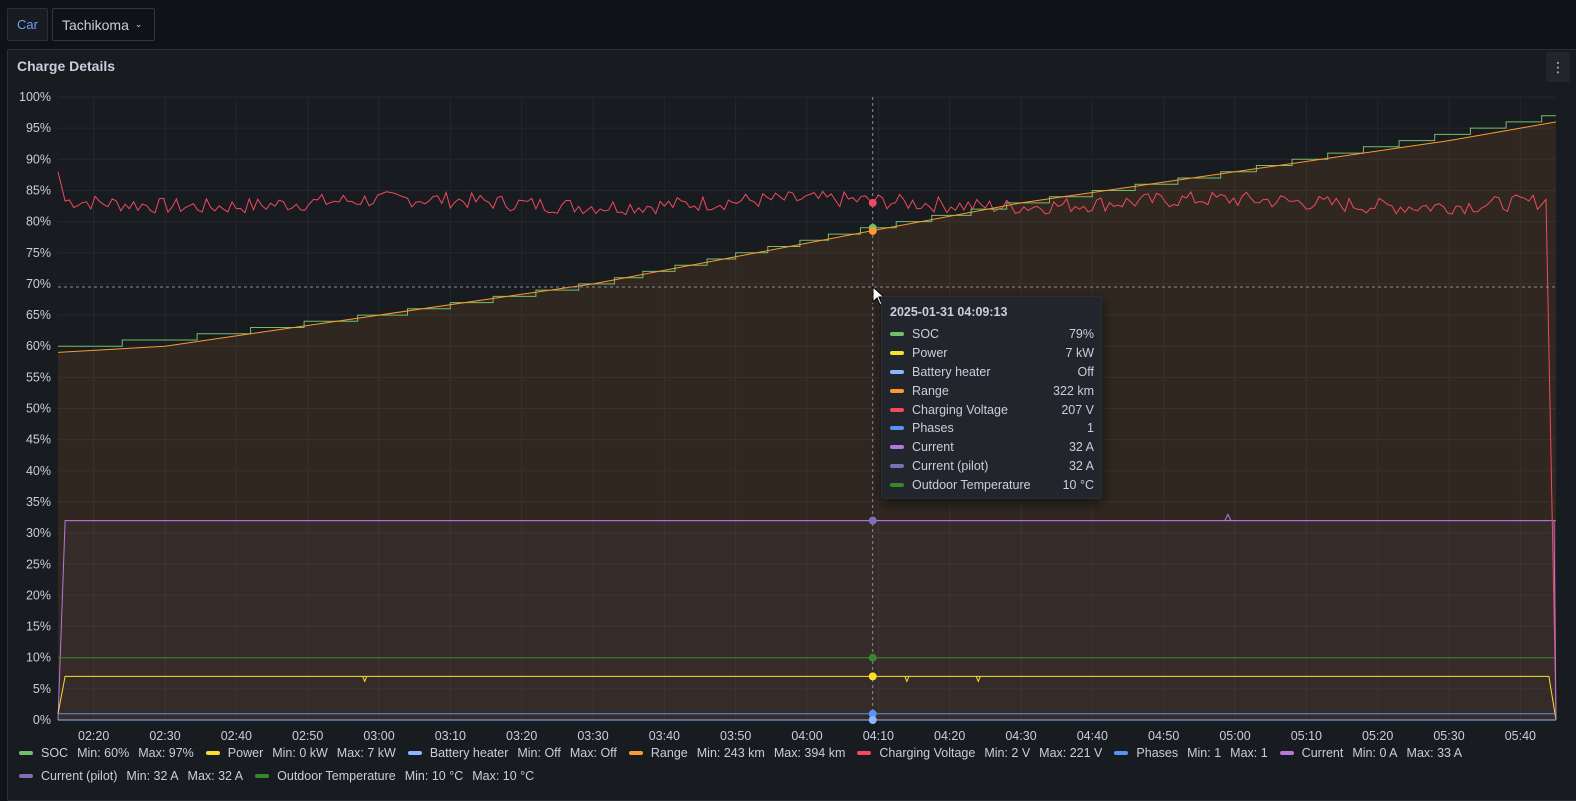  What do you see at coordinates (300, 753) in the screenshot?
I see `legend-item: Power Min: 0 kW Max: 7 kW` at bounding box center [300, 753].